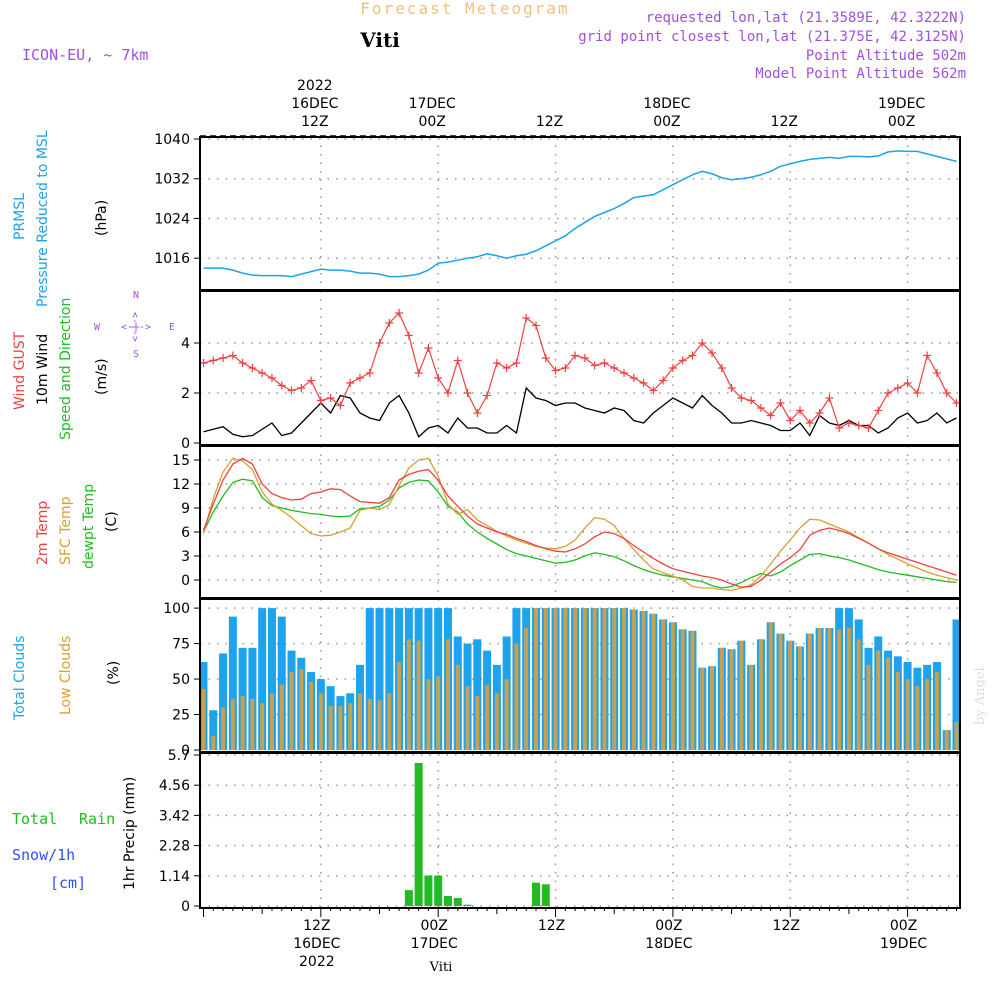 The image size is (1000, 1000). What do you see at coordinates (181, 645) in the screenshot?
I see `y-tick-label: 75` at bounding box center [181, 645].